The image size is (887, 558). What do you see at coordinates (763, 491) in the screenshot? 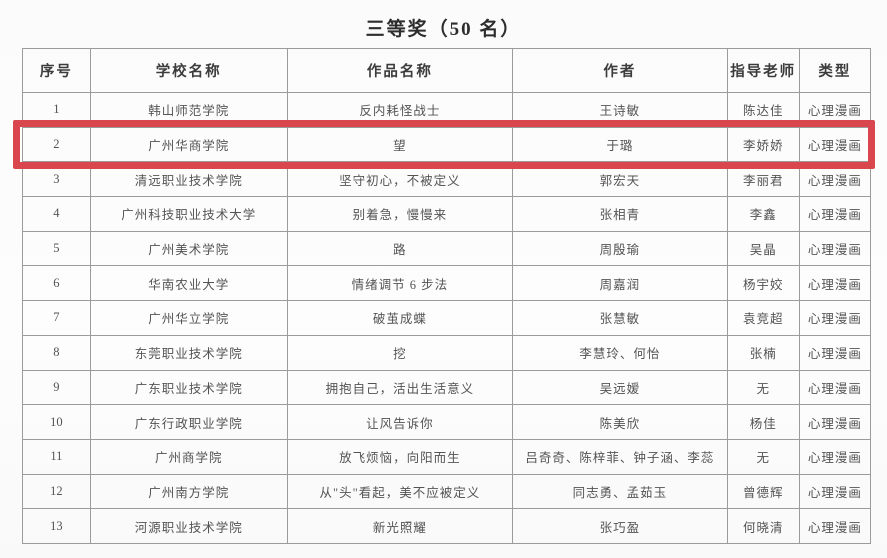
I see `cell-advisor: 曾德辉` at bounding box center [763, 491].